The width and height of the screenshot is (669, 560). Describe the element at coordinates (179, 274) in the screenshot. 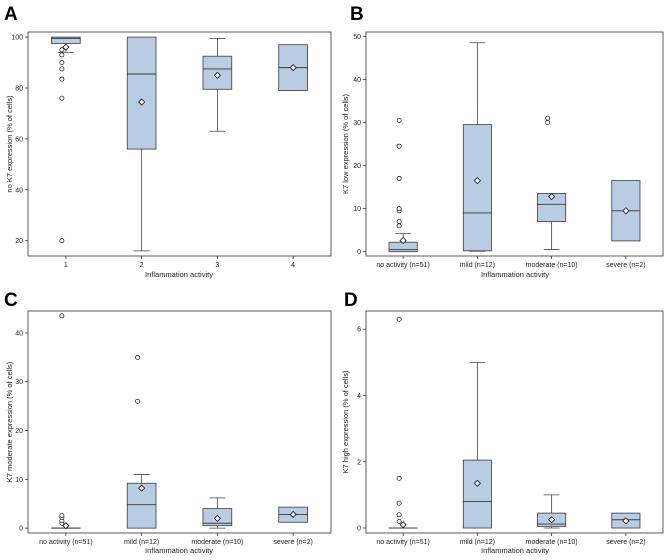

I see `x-axis-title-a: Inflammation activity` at that location.